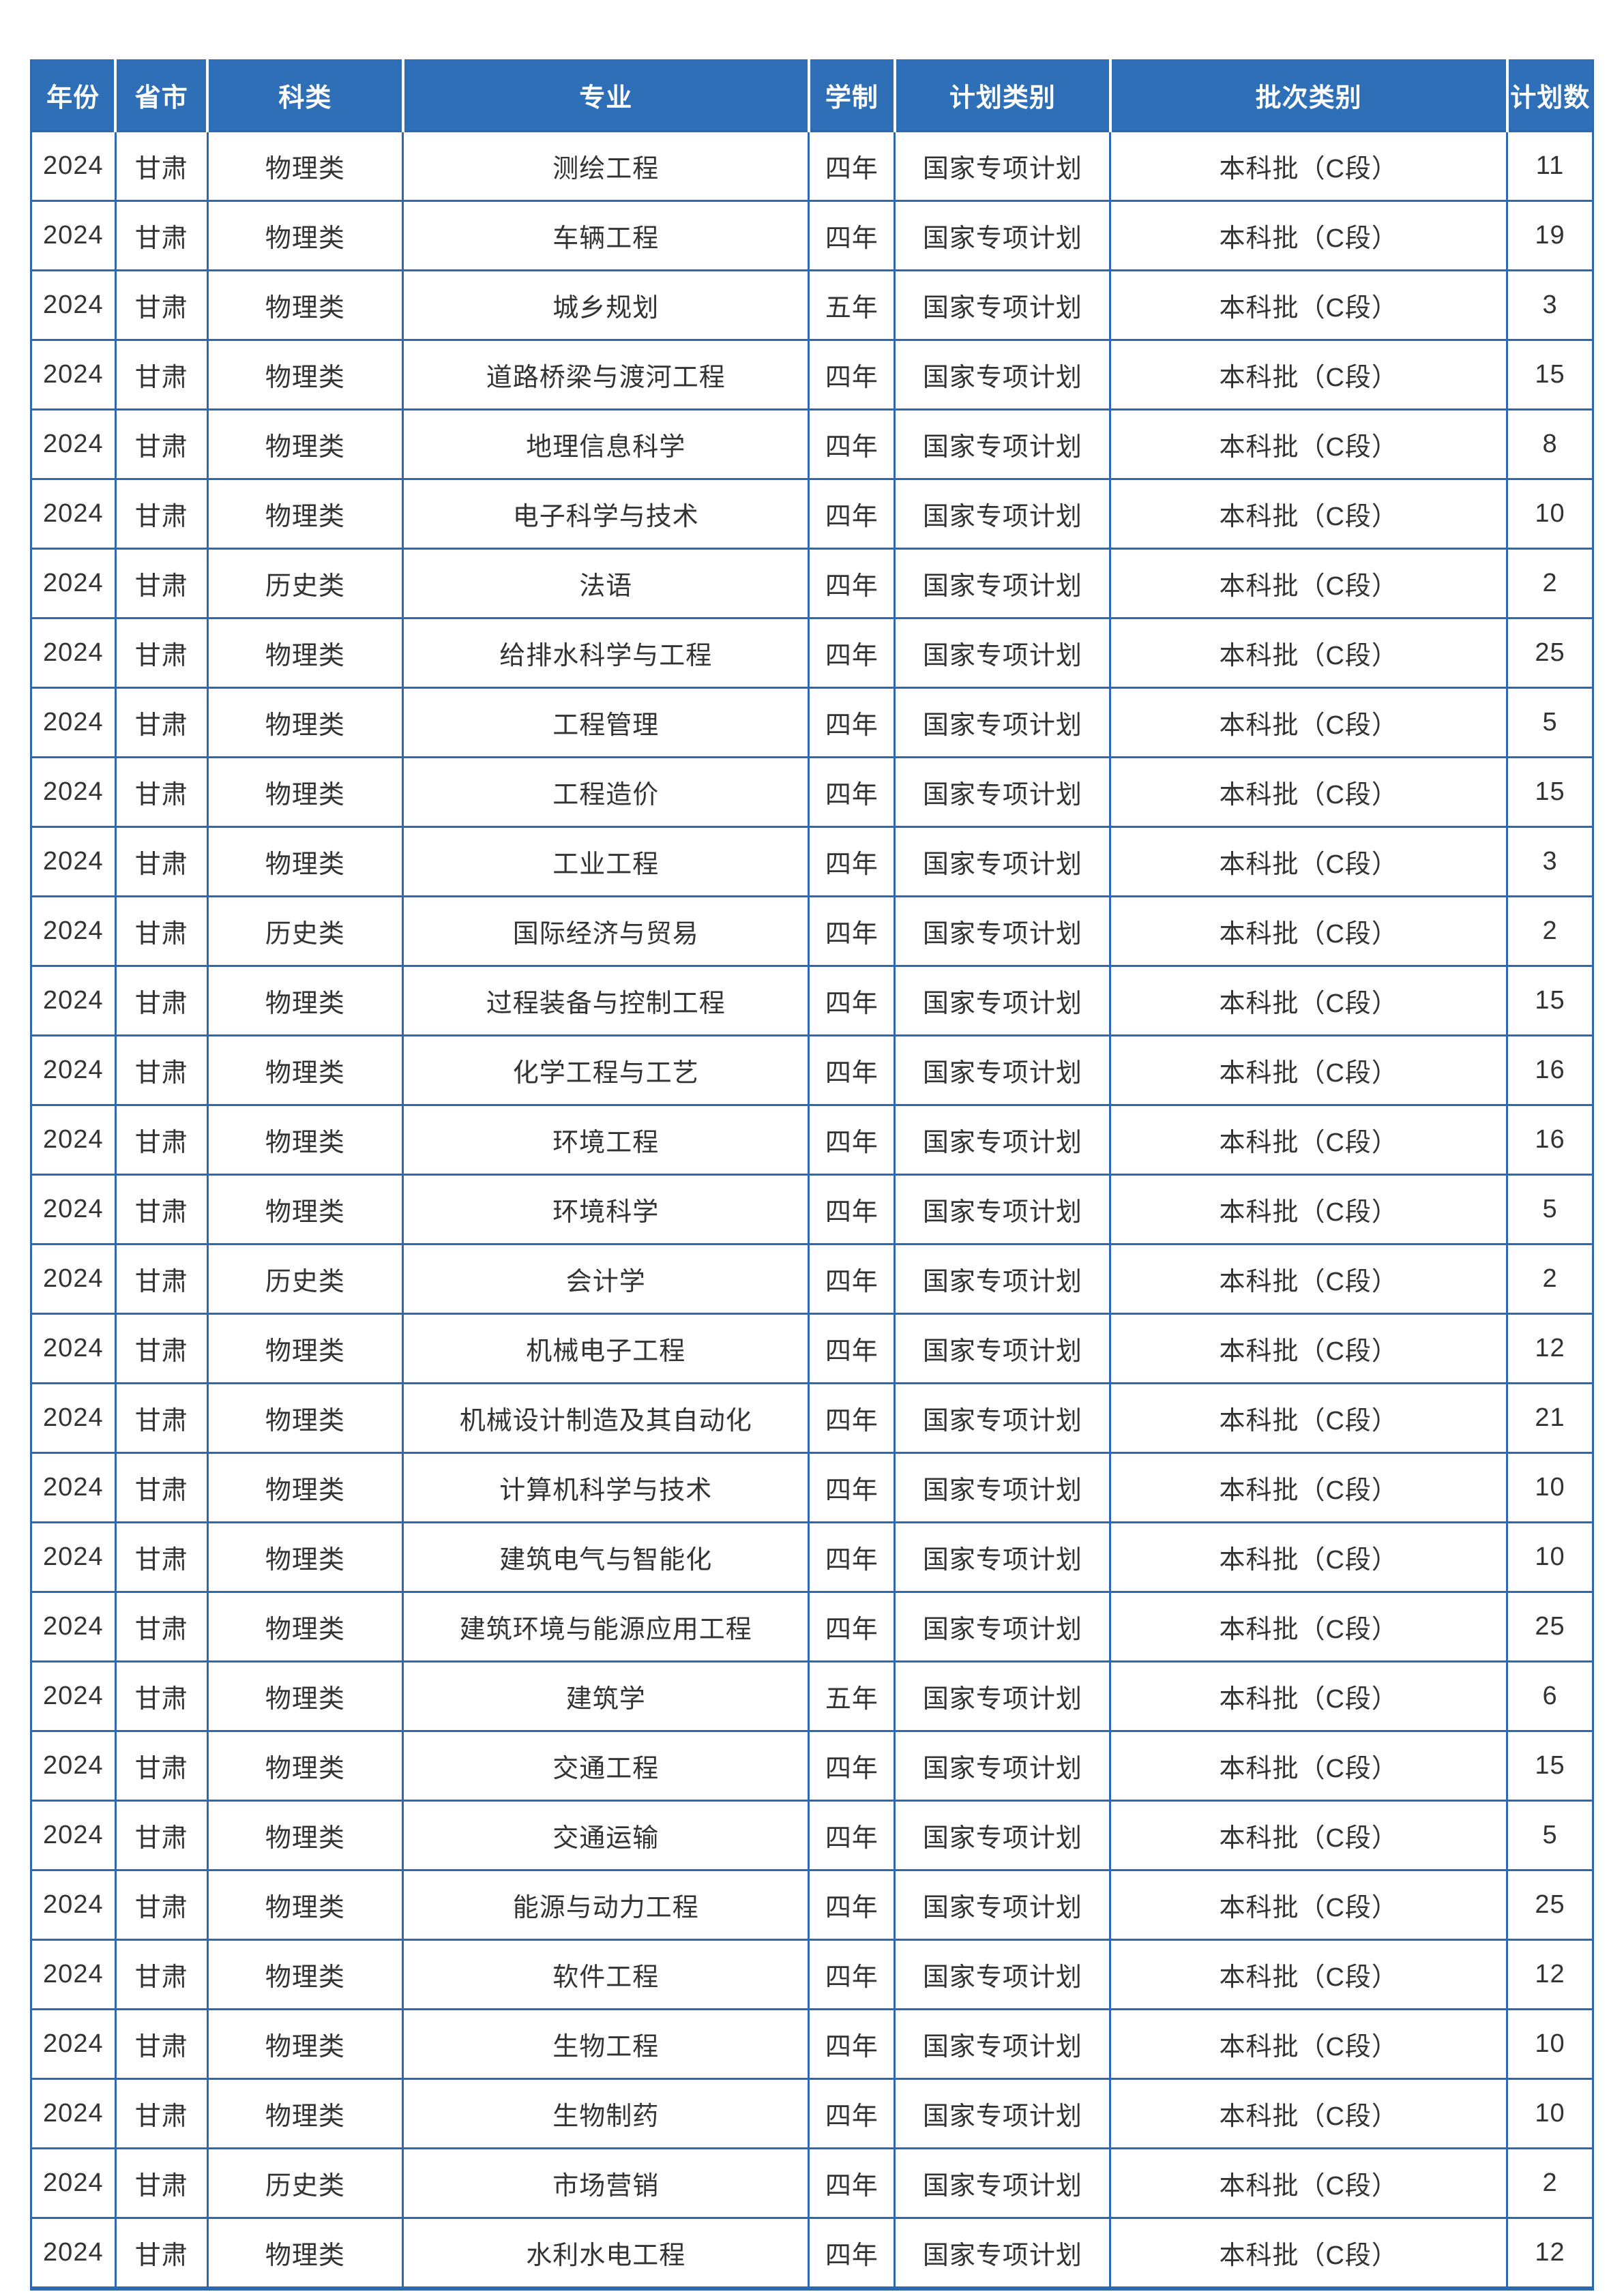  What do you see at coordinates (1550, 1975) in the screenshot?
I see `table-cell: 12` at bounding box center [1550, 1975].